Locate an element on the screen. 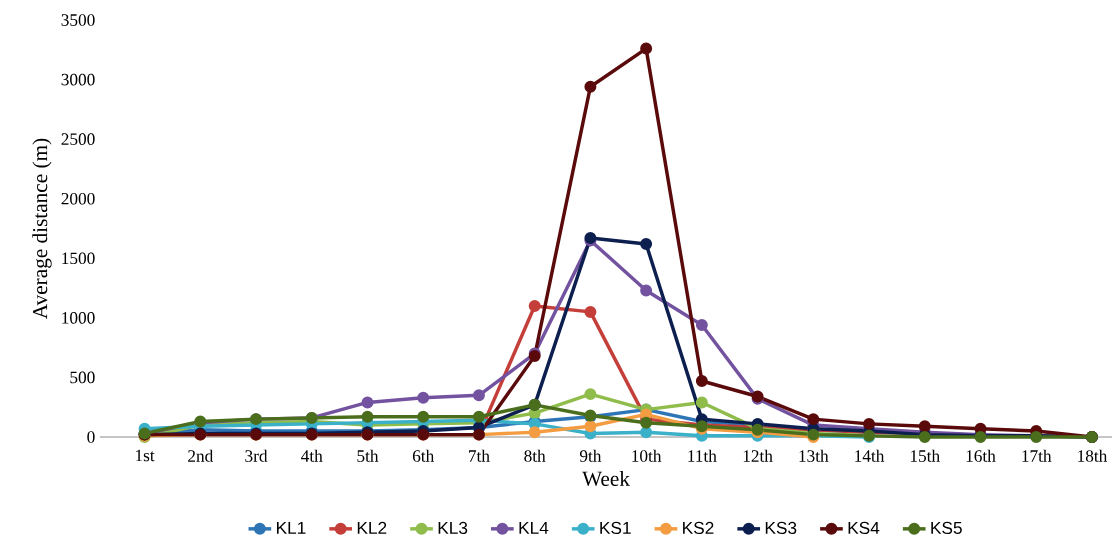  x-tick-label: 1st is located at coordinates (145, 455).